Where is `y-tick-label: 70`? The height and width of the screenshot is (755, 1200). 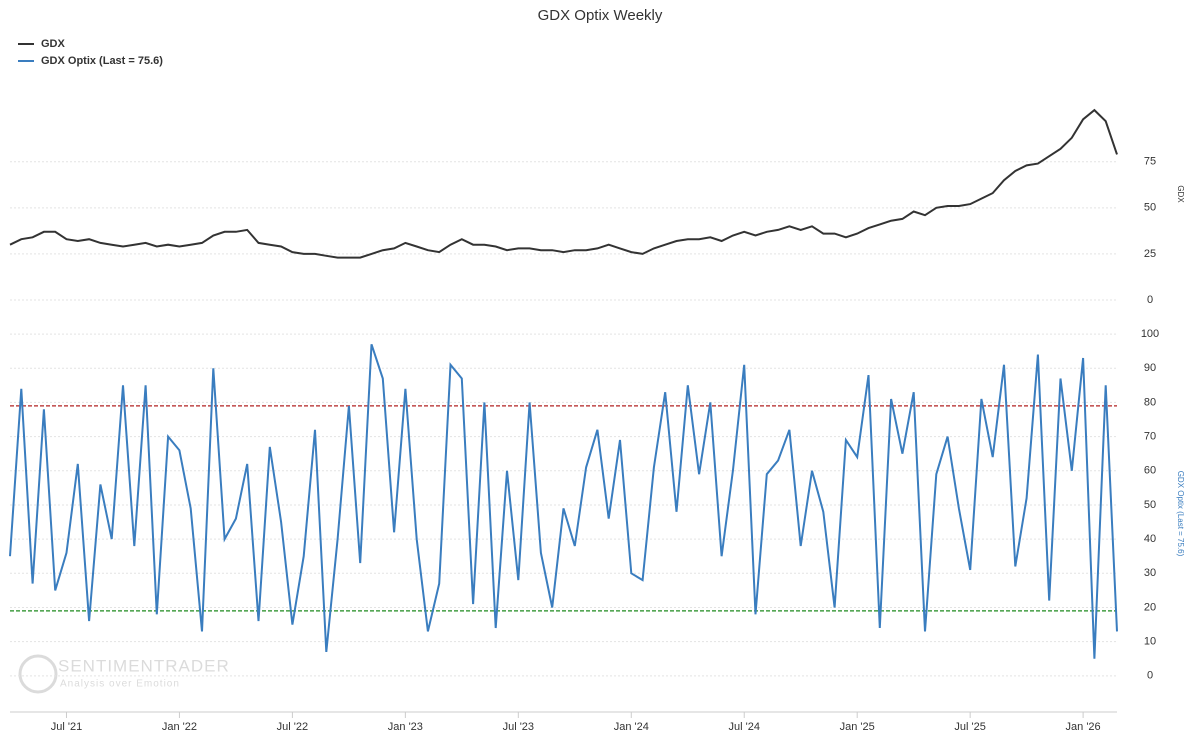 y-tick-label: 70 is located at coordinates (1150, 437).